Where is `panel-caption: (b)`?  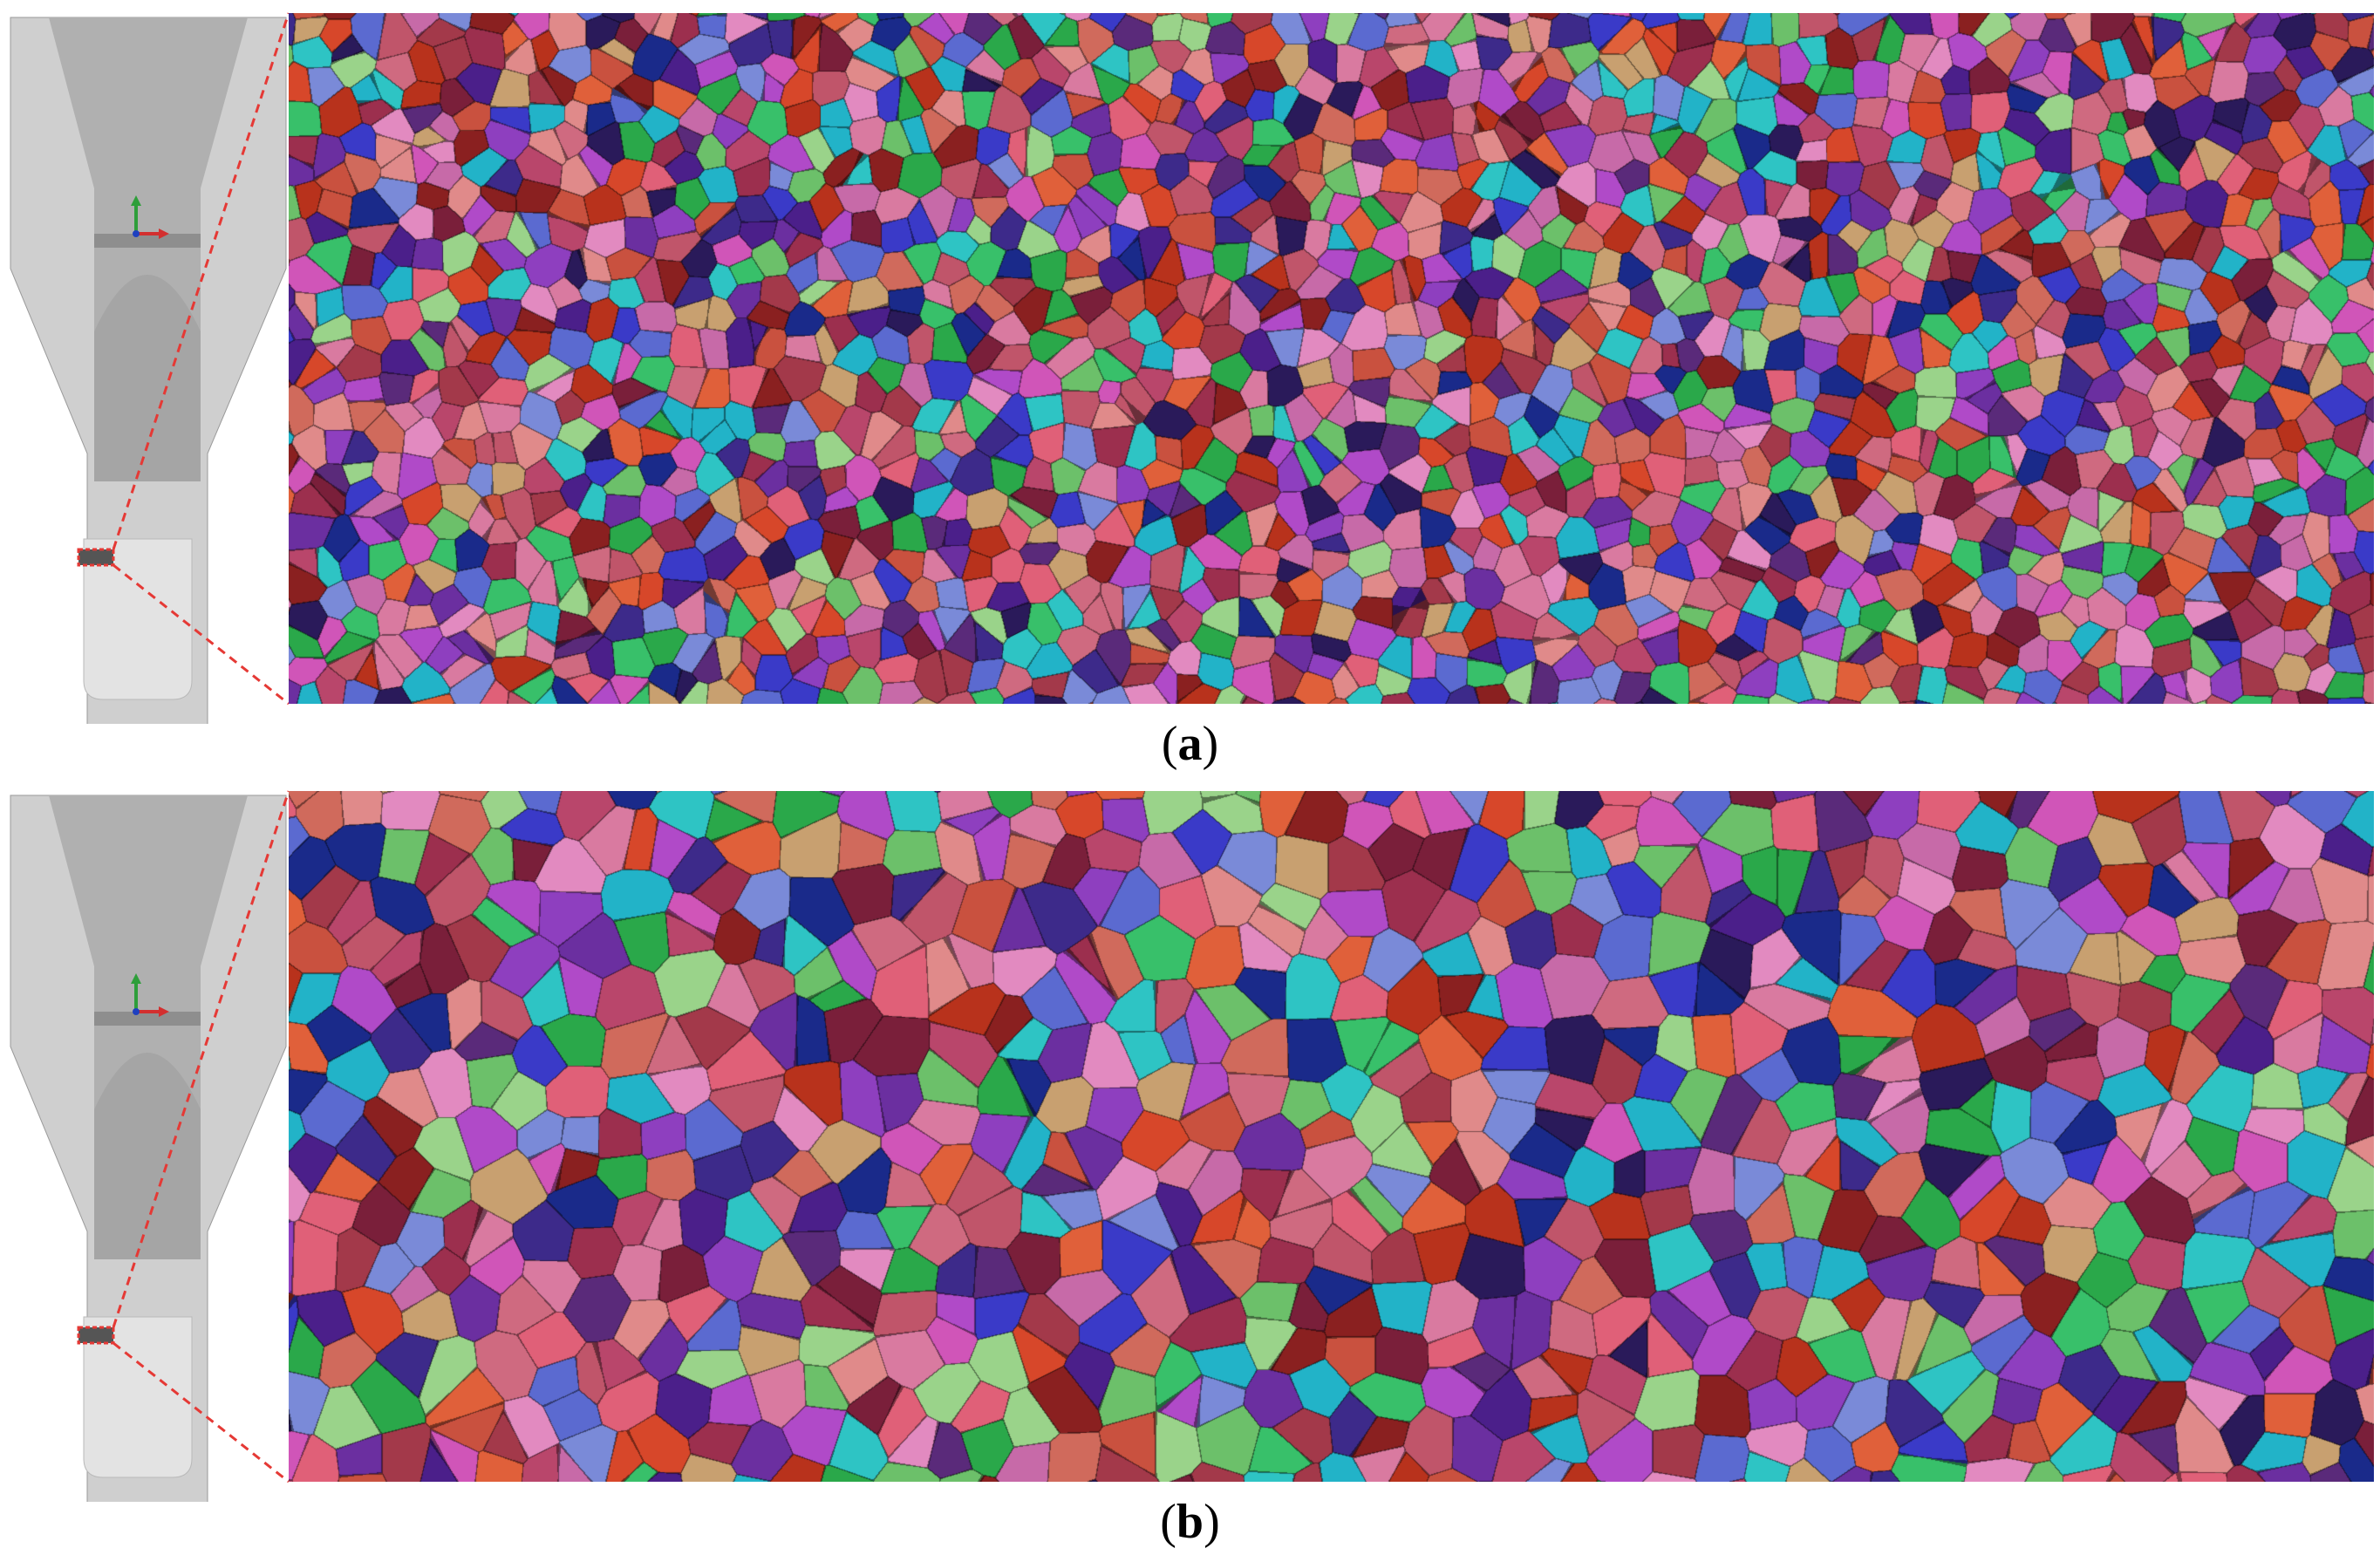 panel-caption: (b) is located at coordinates (1190, 1522).